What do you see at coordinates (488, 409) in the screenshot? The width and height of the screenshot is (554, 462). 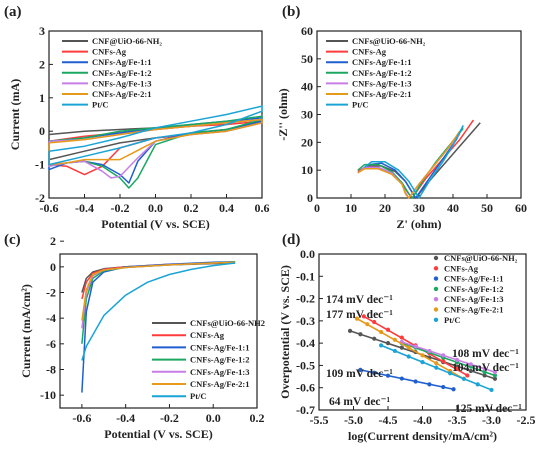 I see `slope-annotation: 125 mV dec⁻¹` at bounding box center [488, 409].